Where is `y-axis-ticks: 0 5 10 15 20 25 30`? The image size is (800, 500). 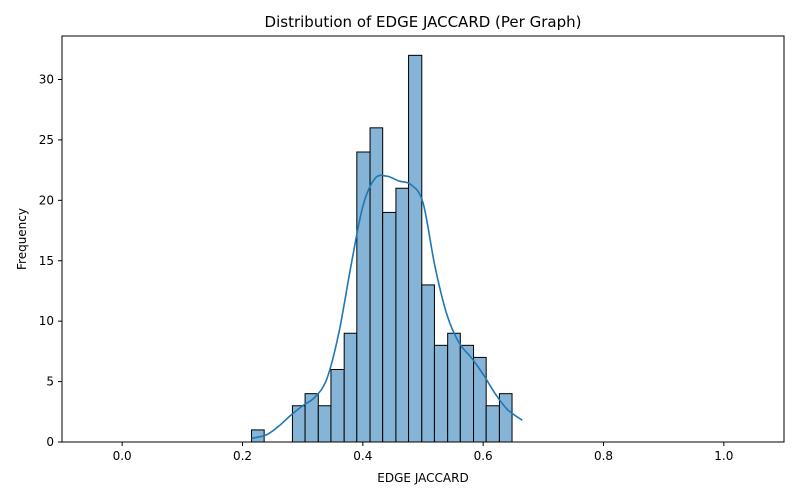 y-axis-ticks: 0 5 10 15 20 25 30 is located at coordinates (50, 261).